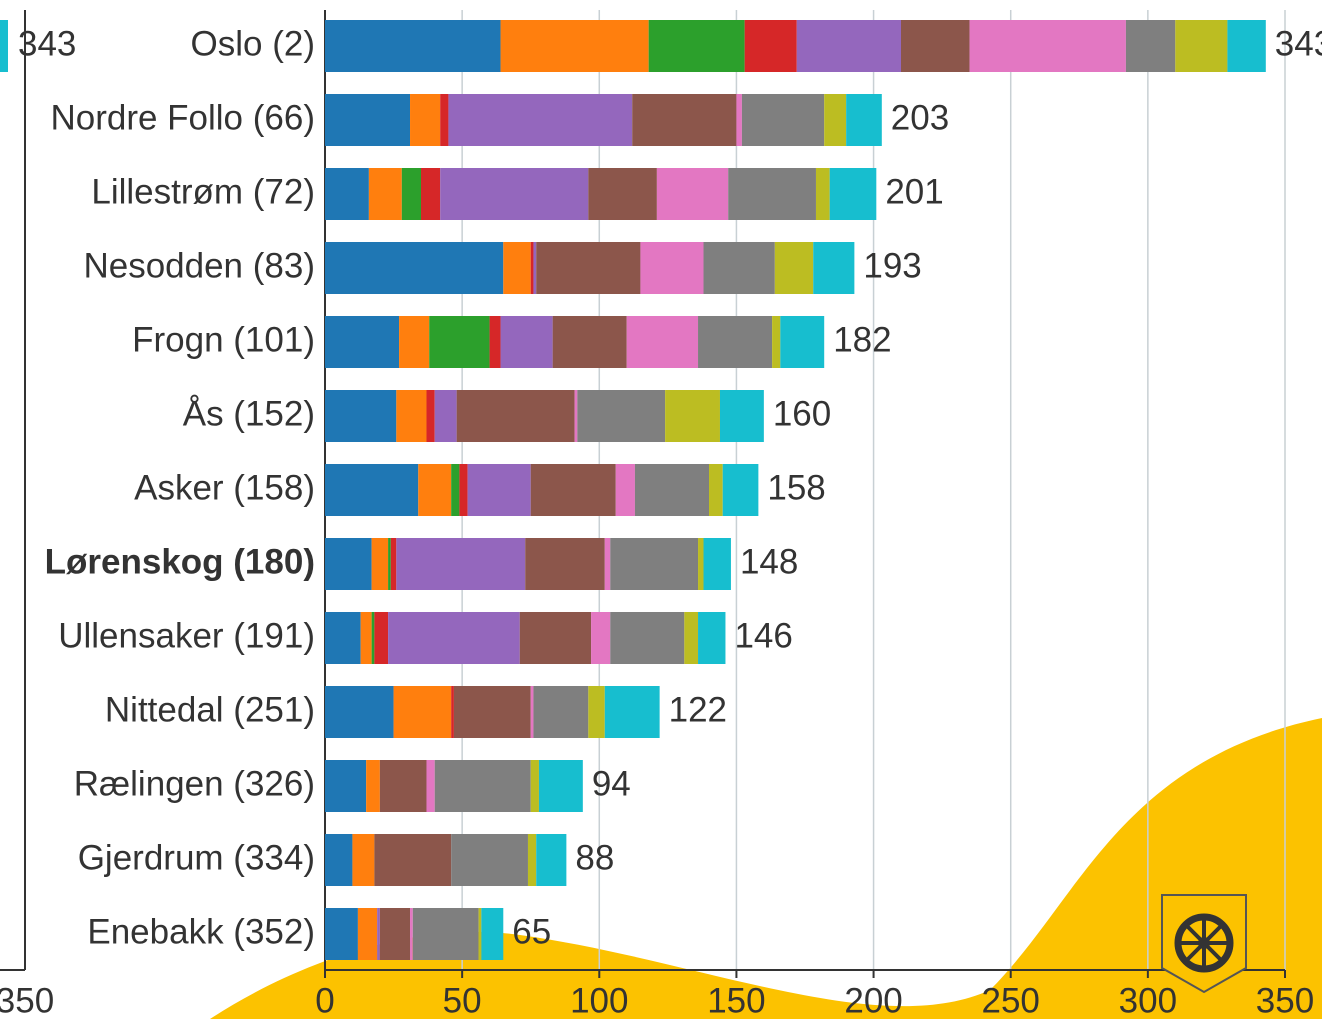 The width and height of the screenshot is (1322, 1019). What do you see at coordinates (594, 857) in the screenshot?
I see `total-label: 88` at bounding box center [594, 857].